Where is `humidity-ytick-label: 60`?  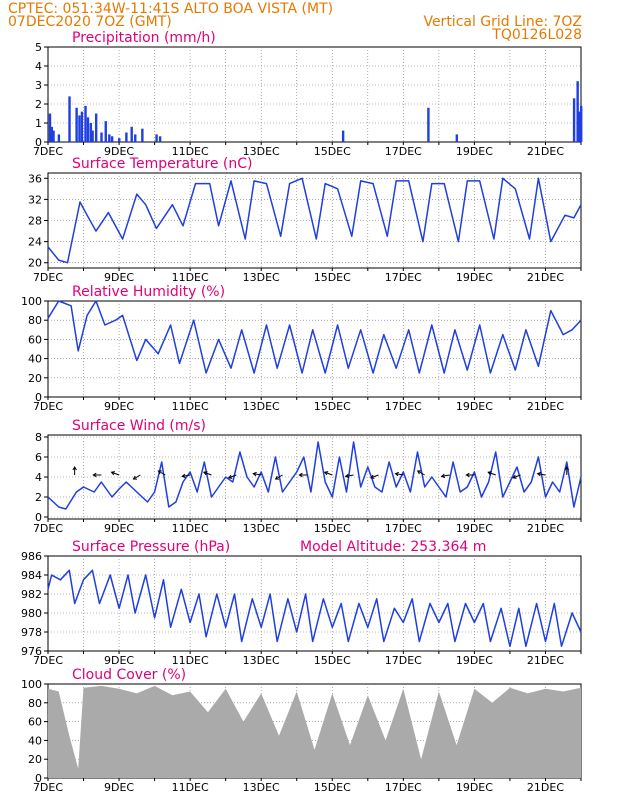
humidity-ytick-label: 60 is located at coordinates (35, 339).